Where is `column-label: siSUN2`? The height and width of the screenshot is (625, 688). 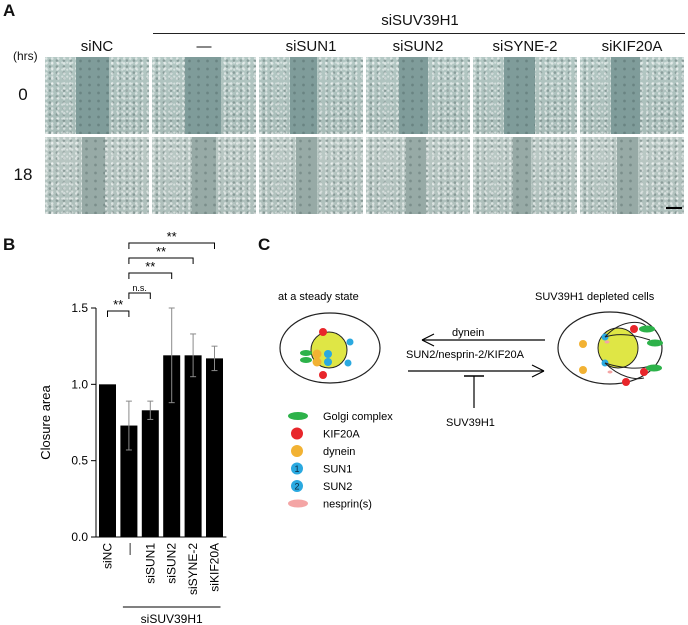 column-label: siSUN2 is located at coordinates (418, 46).